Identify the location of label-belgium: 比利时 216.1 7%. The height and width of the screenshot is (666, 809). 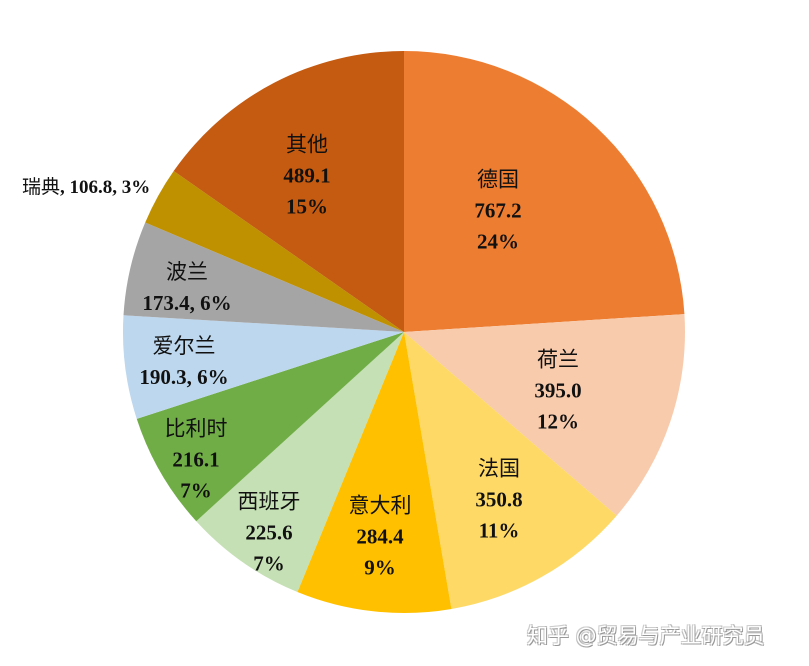
(196, 460).